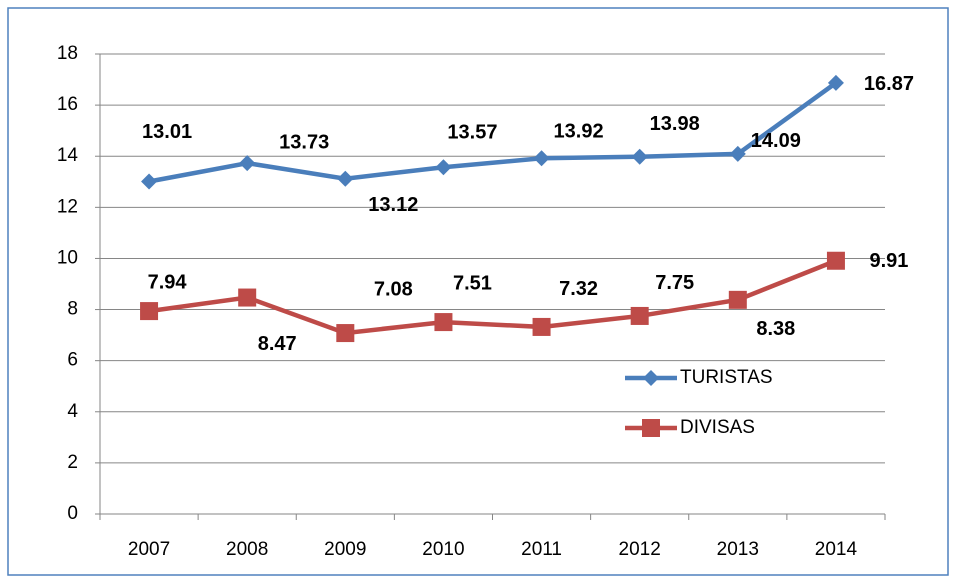 The height and width of the screenshot is (583, 957). Describe the element at coordinates (675, 124) in the screenshot. I see `data-label: 13.98` at that location.